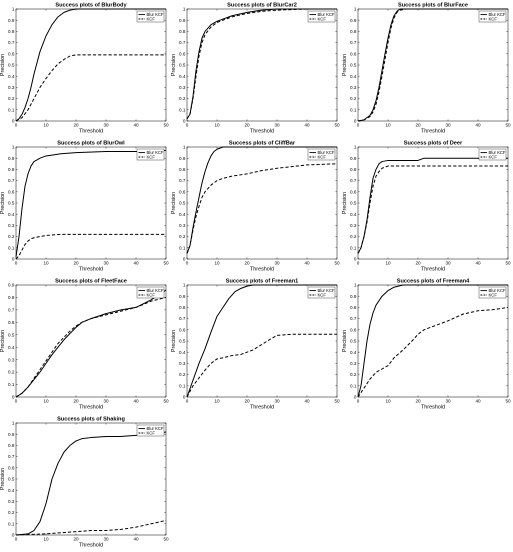  I want to click on chart-title: Success plots of Freeman1, so click(262, 282).